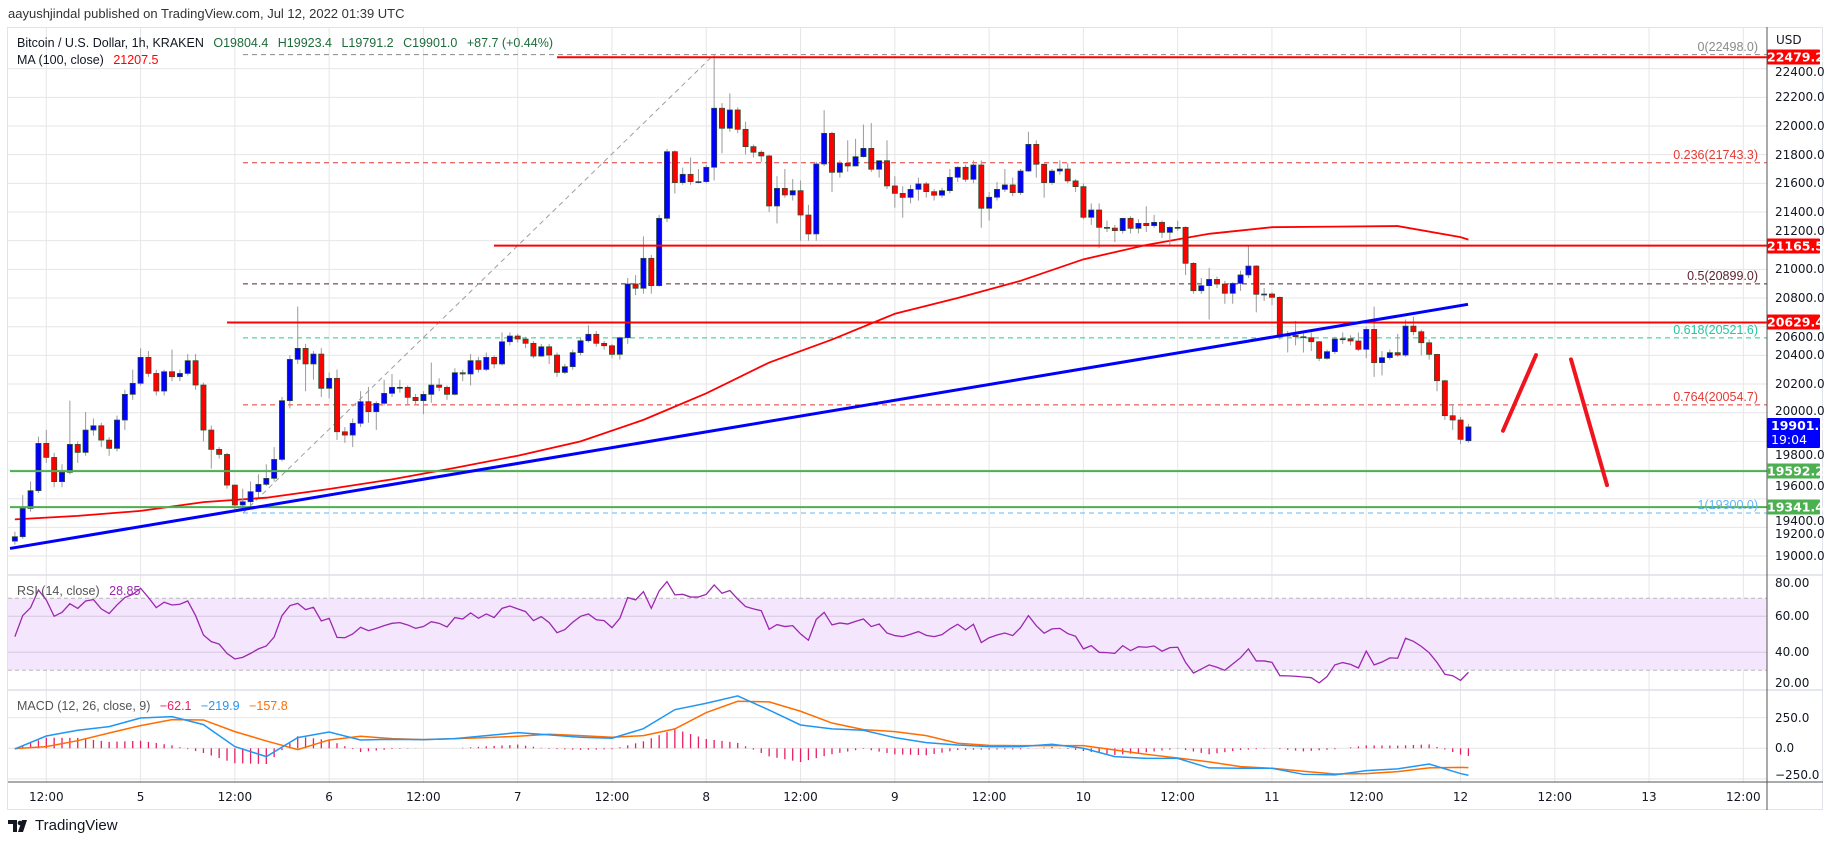  Describe the element at coordinates (509, 43) in the screenshot. I see `ohlc-change: +87.7 (+0.44%)` at that location.